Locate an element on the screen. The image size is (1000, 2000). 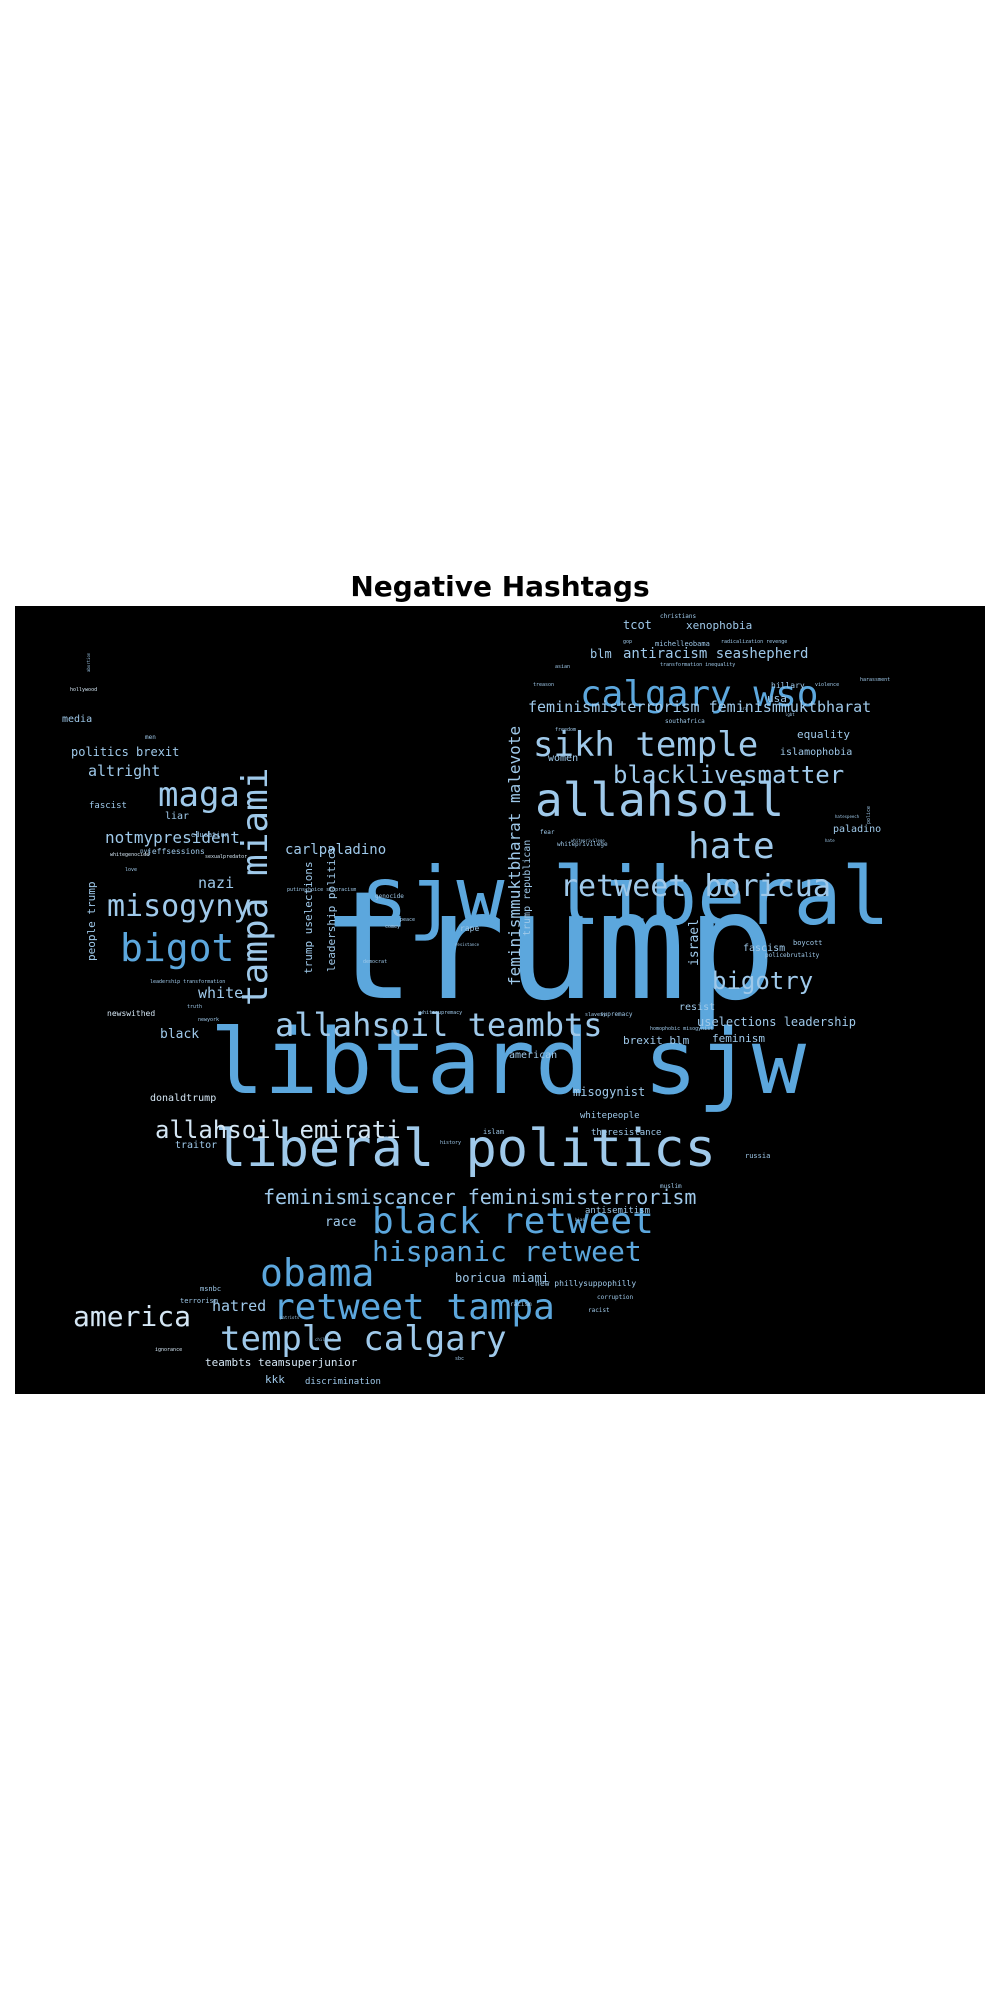
cloud-word: whitegenocide is located at coordinates (129, 855).